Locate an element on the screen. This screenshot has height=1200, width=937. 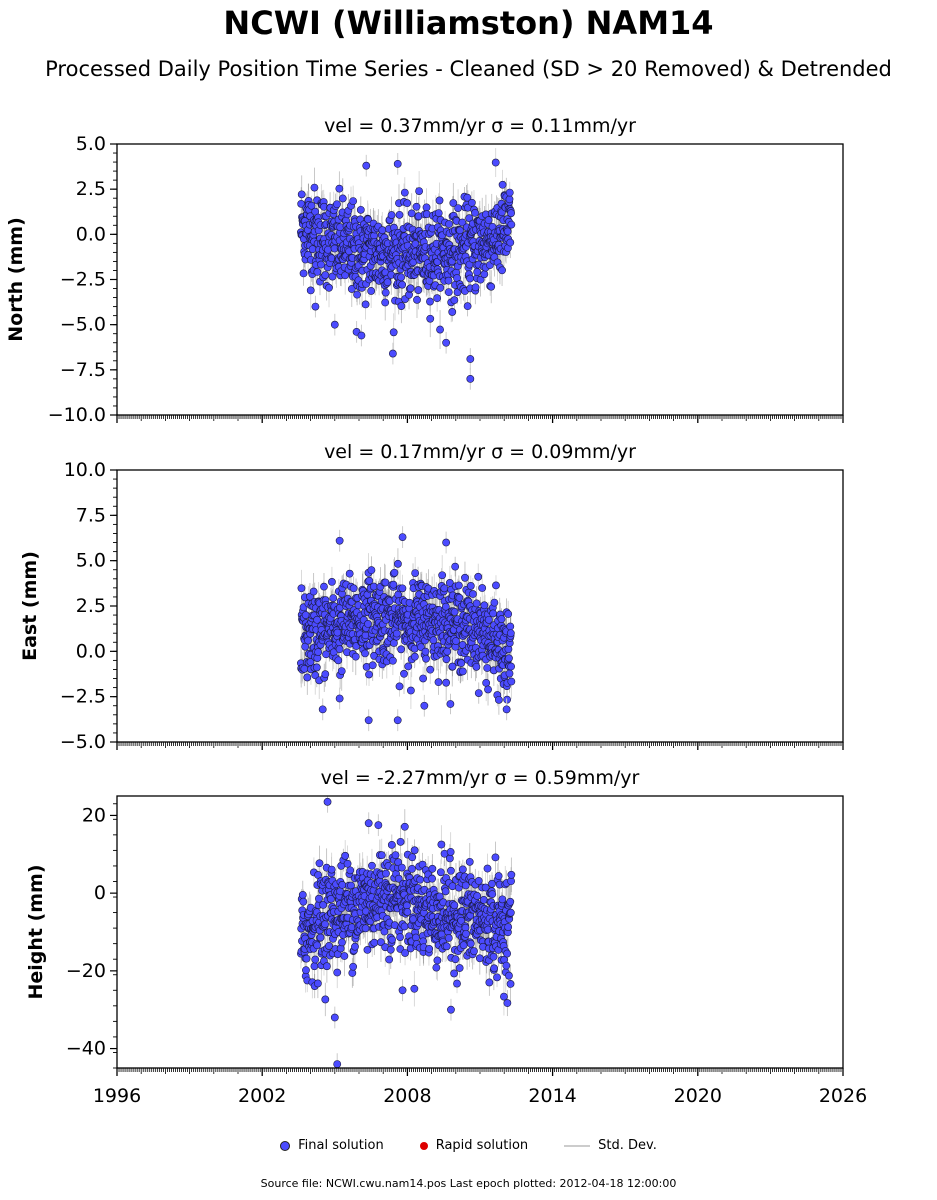
y-axis-label: East (mm) is located at coordinates (30, 606).